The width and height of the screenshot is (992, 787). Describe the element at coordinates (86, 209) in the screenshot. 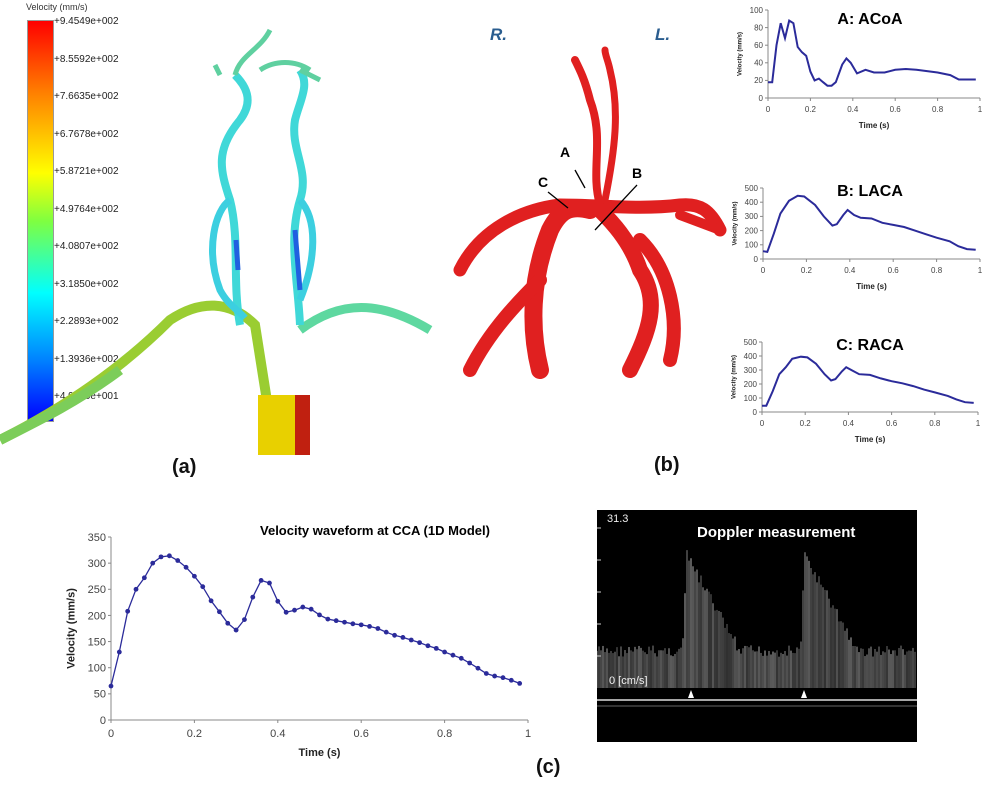

I see `colorbar-tick-label: +4.9764e+002` at that location.